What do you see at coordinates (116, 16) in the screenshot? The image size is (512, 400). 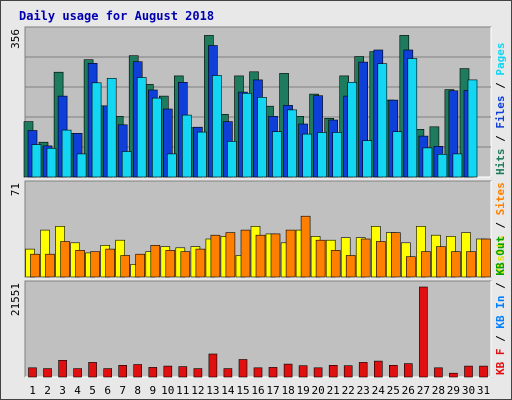 I see `chart-title: Daily usage for August 2018` at bounding box center [116, 16].